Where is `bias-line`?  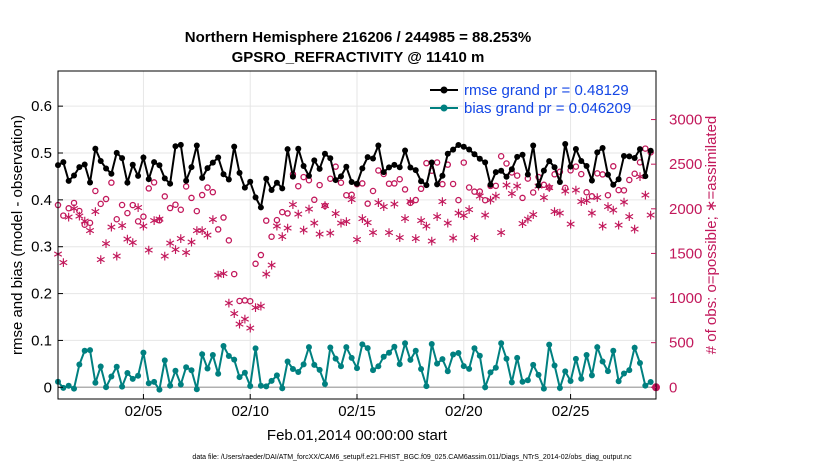 bias-line is located at coordinates (354, 366).